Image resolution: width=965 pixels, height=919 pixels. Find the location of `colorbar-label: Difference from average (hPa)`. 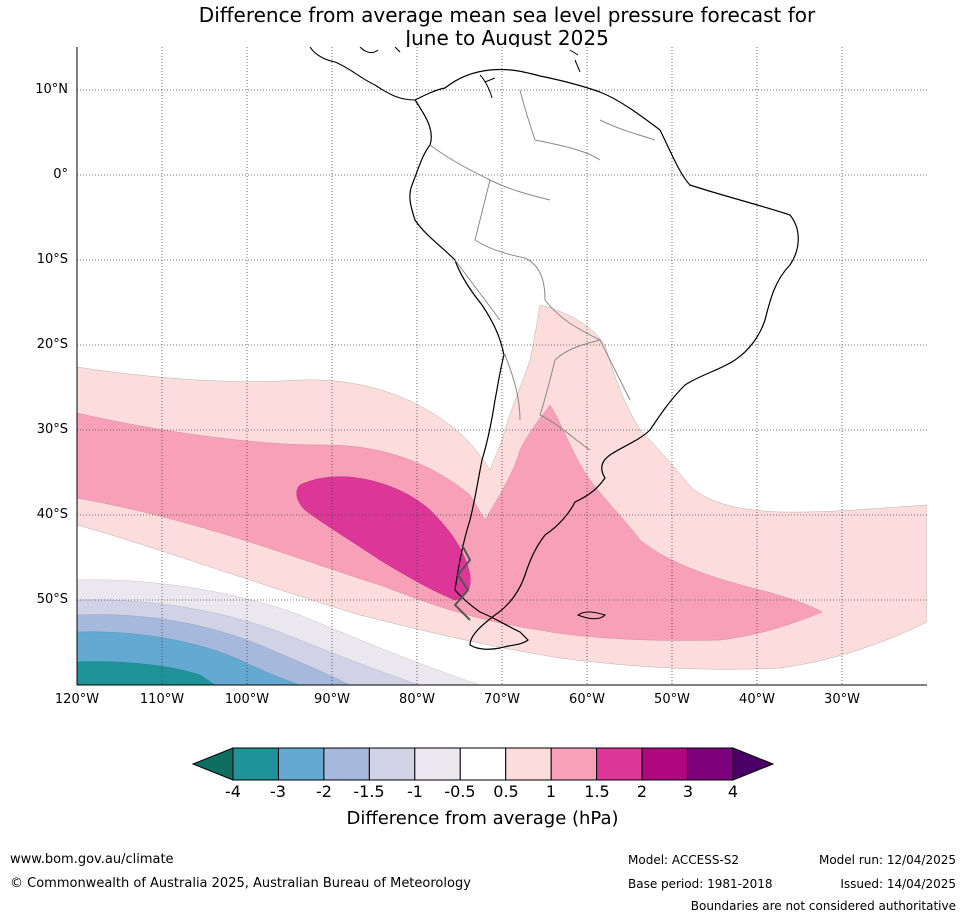

colorbar-label: Difference from average (hPa) is located at coordinates (482, 818).